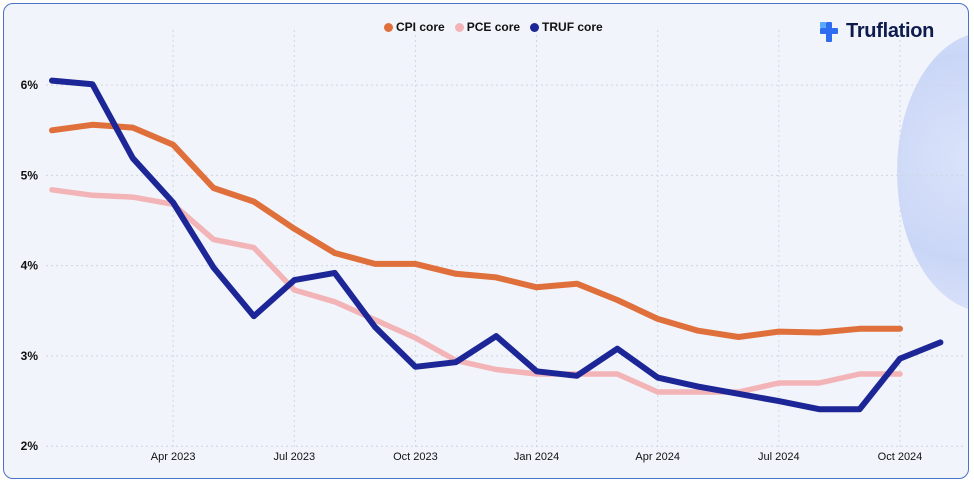 The image size is (974, 484). Describe the element at coordinates (657, 457) in the screenshot. I see `x-tick-label: Apr 2024` at that location.